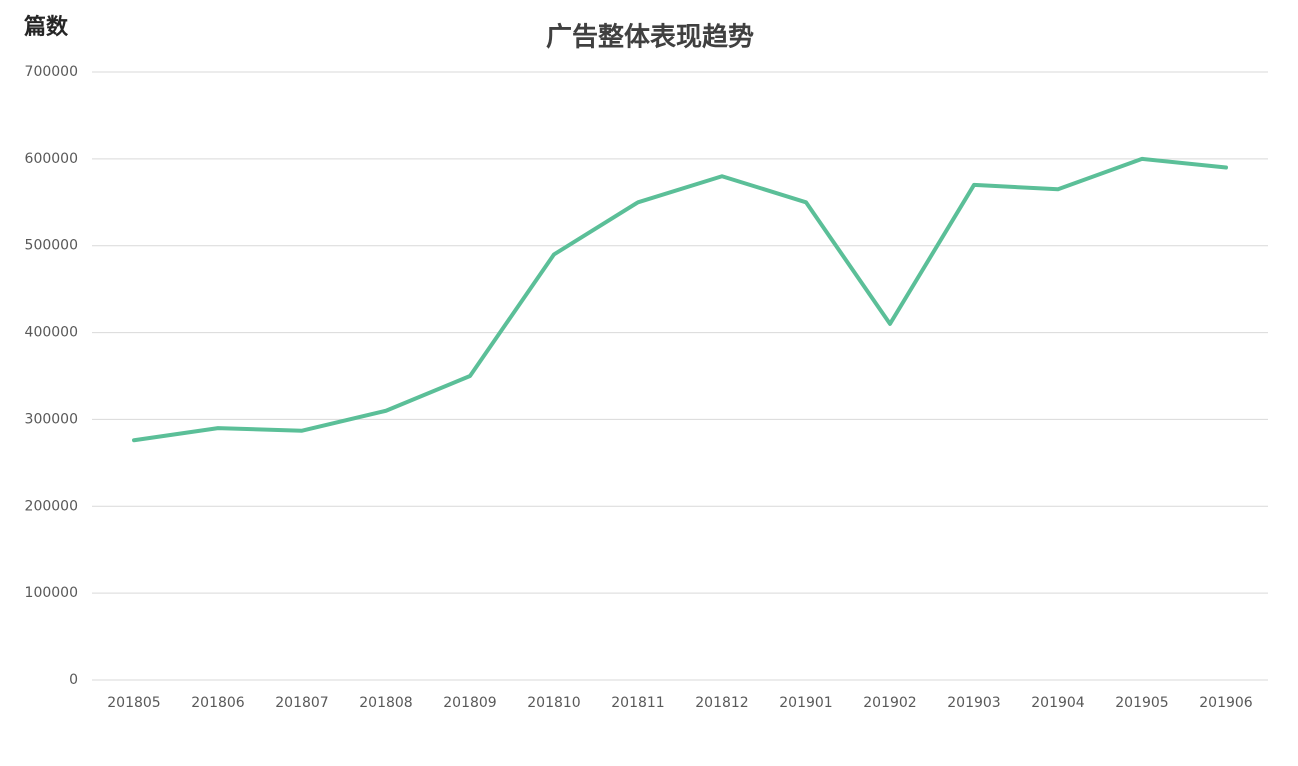 This screenshot has height=766, width=1298. Describe the element at coordinates (650, 37) in the screenshot. I see `chart-title: 广告整体表现趋势` at that location.